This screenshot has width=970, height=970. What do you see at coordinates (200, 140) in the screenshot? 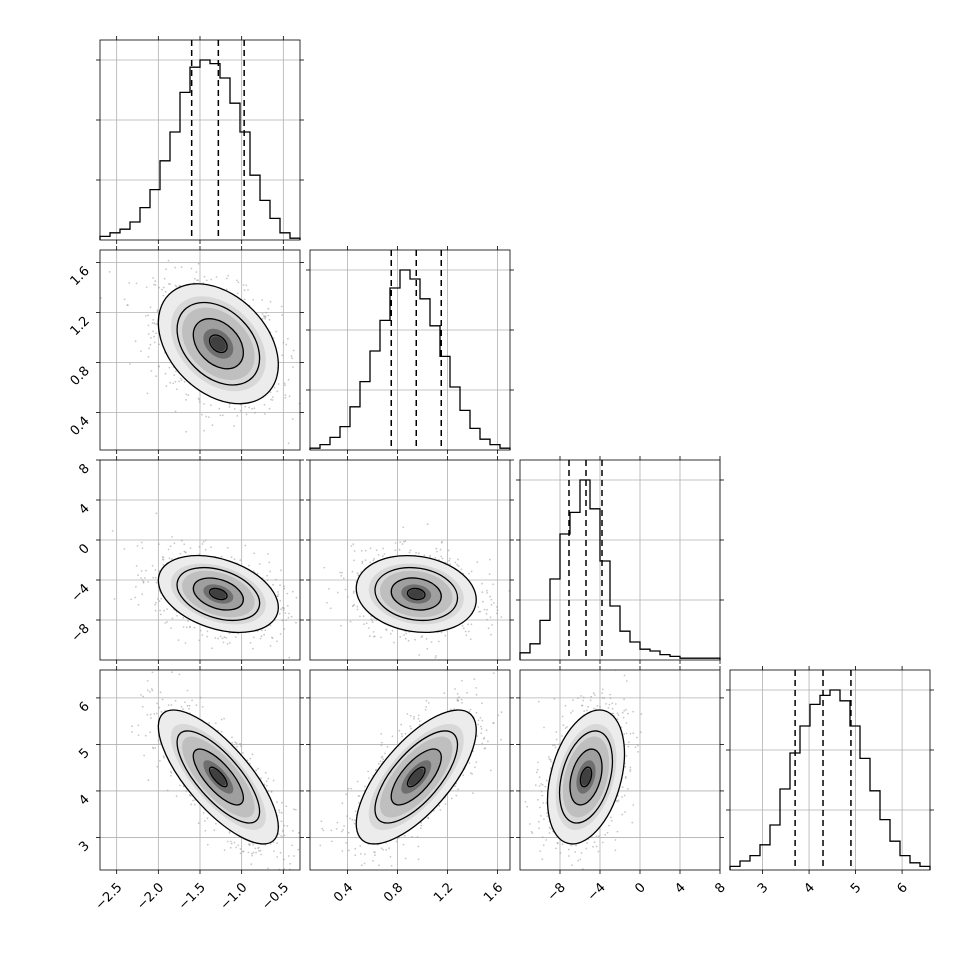
I see `histogram-panel` at bounding box center [200, 140].